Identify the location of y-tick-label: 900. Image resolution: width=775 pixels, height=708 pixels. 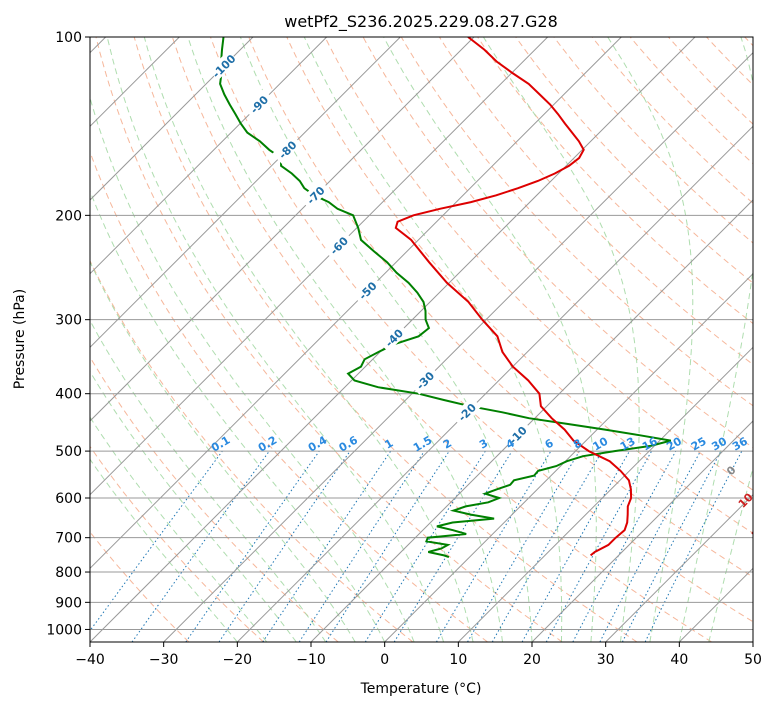
(68, 603).